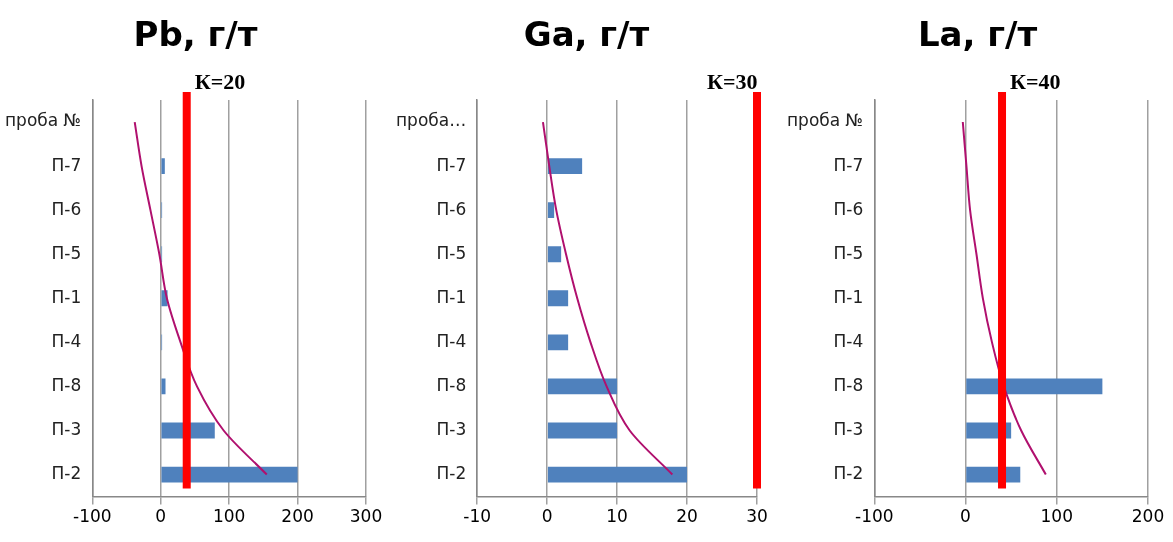 The image size is (1173, 542). What do you see at coordinates (617, 516) in the screenshot?
I see `x-tick-label: 10` at bounding box center [617, 516].